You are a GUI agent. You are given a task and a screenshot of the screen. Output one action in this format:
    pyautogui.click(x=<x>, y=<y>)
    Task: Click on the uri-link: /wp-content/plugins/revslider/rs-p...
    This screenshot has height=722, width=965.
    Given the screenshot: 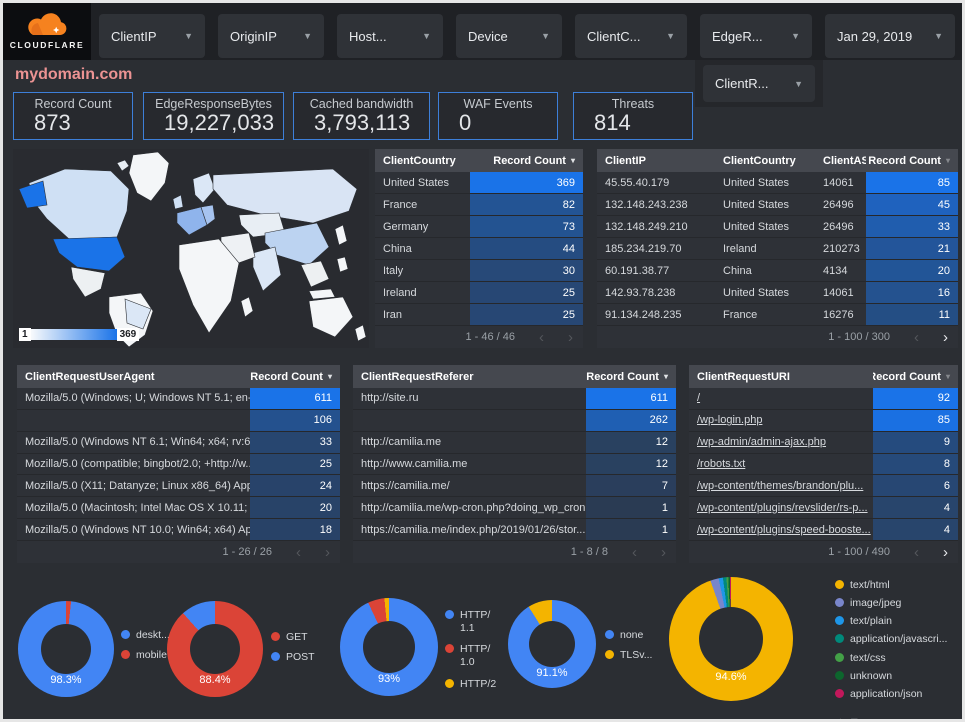 What is the action you would take?
    pyautogui.click(x=782, y=507)
    